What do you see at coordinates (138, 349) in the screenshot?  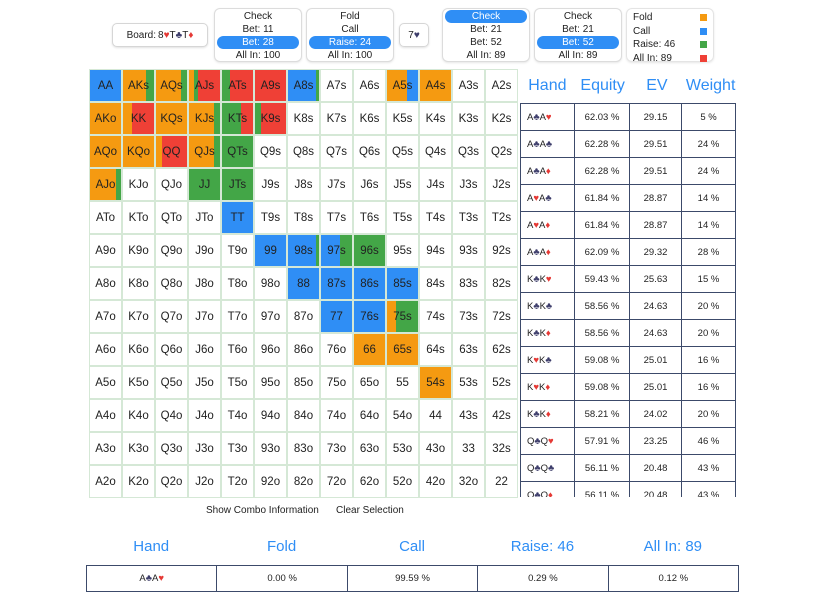 I see `hand-cell: K6o` at bounding box center [138, 349].